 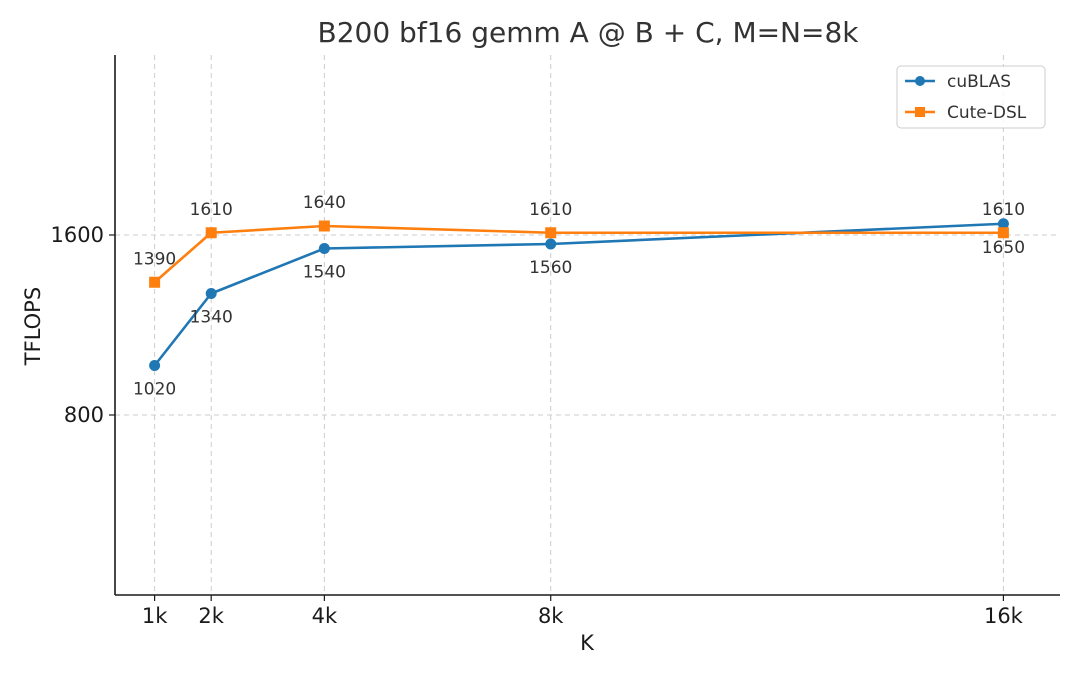 What do you see at coordinates (589, 32) in the screenshot?
I see `chart-title: B200 bf16 gemm A @ B + C, M=N=8k` at bounding box center [589, 32].